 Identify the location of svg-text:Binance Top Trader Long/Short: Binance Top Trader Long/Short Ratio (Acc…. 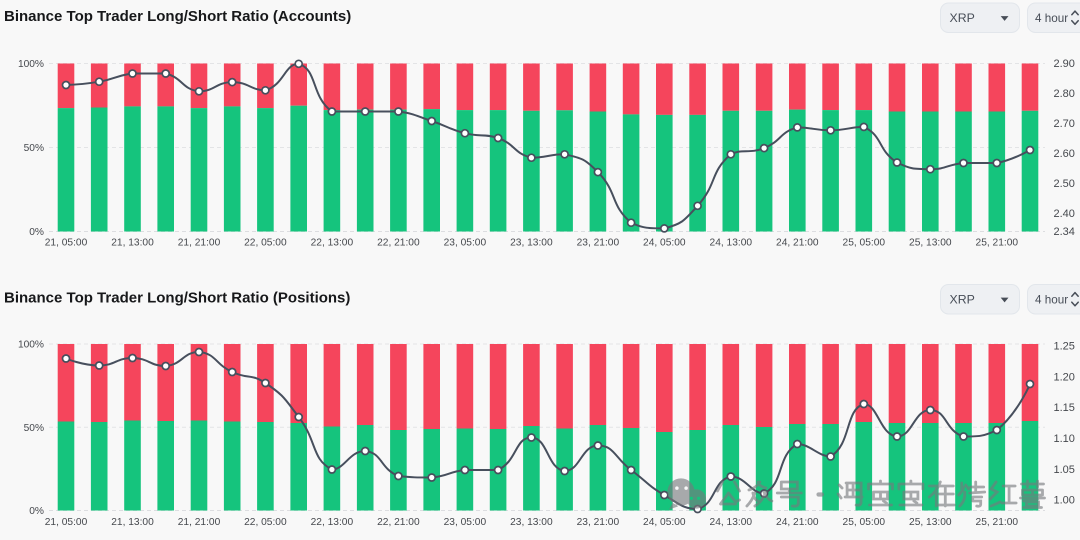
(177, 16).